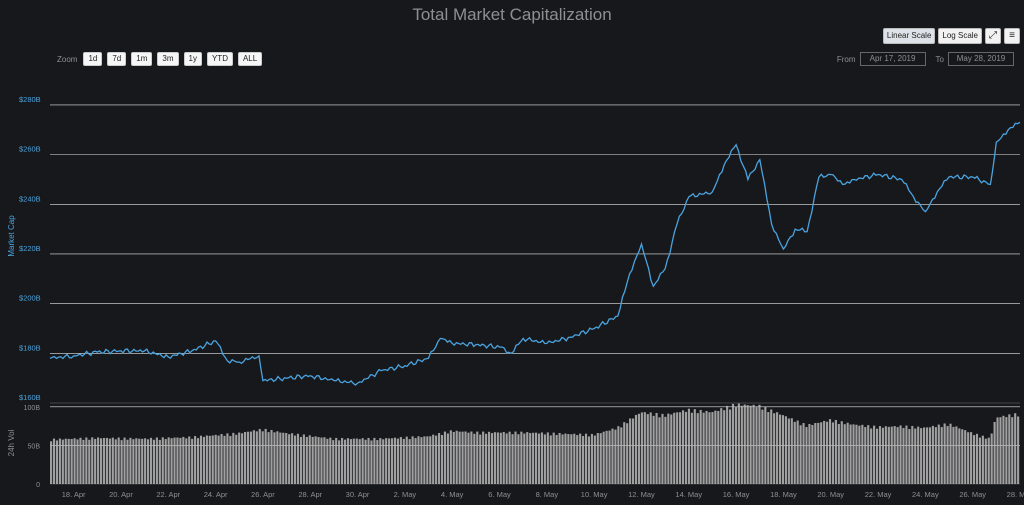  I want to click on zoom-1d-button: 1d, so click(93, 59).